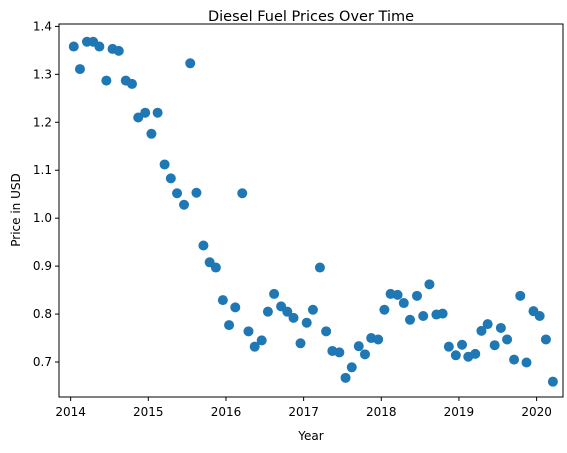 The height and width of the screenshot is (453, 567). I want to click on x-tick-label: 2019, so click(459, 412).